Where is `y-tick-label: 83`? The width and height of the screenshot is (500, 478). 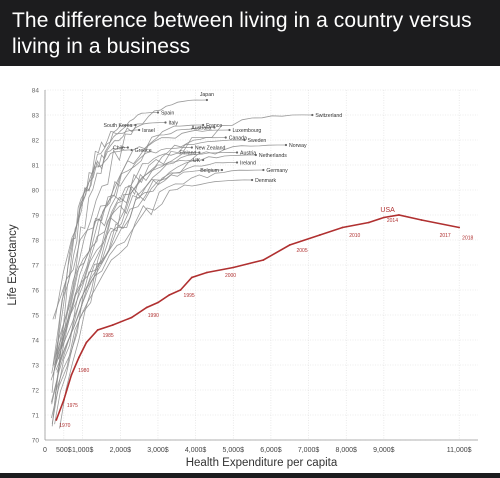
y-tick-label: 83 is located at coordinates (36, 116).